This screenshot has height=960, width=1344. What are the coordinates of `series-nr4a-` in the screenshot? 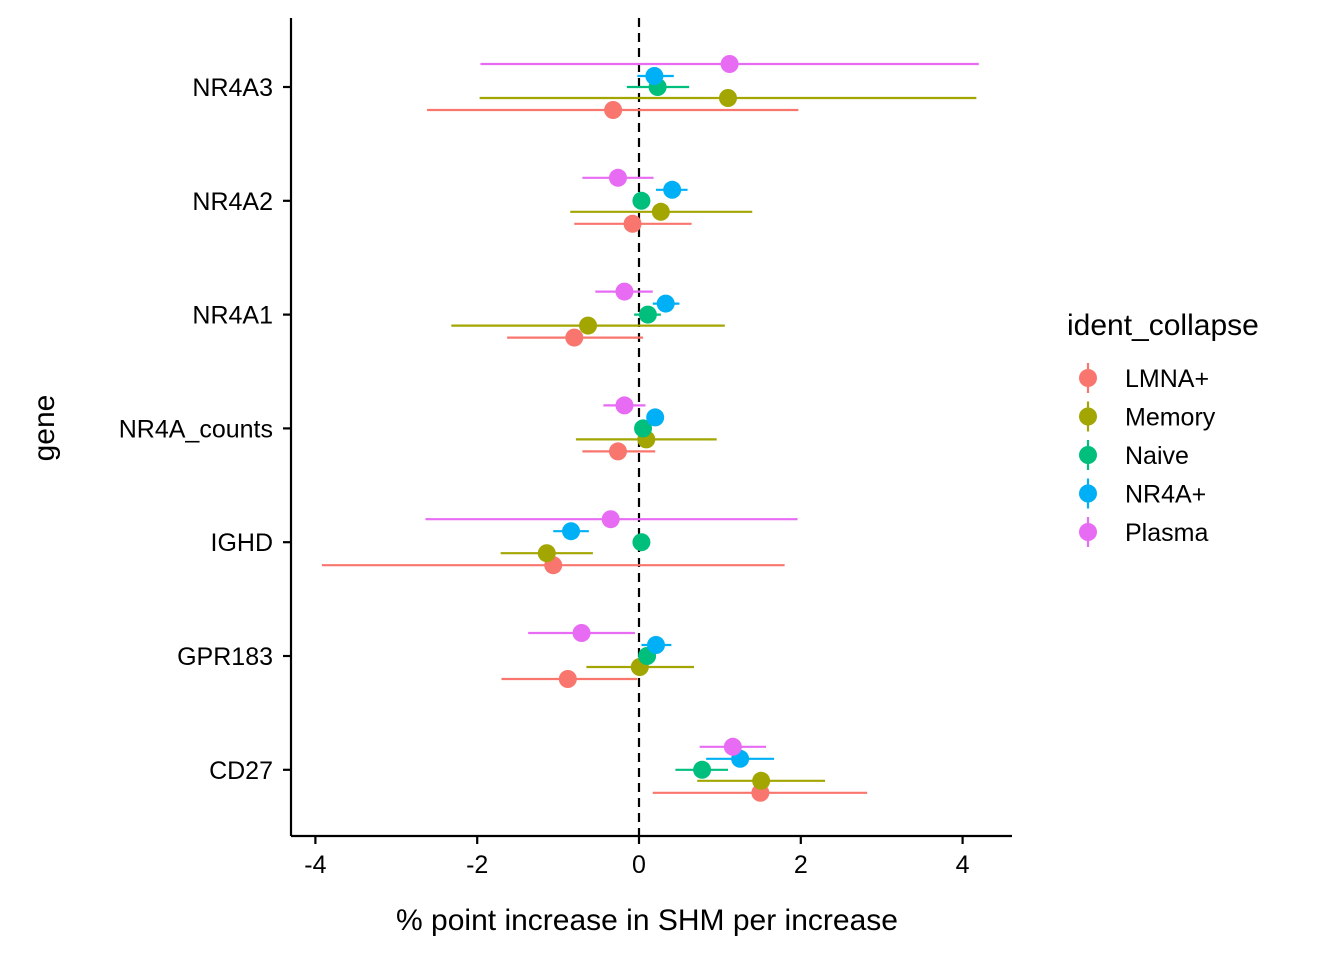 It's located at (664, 417).